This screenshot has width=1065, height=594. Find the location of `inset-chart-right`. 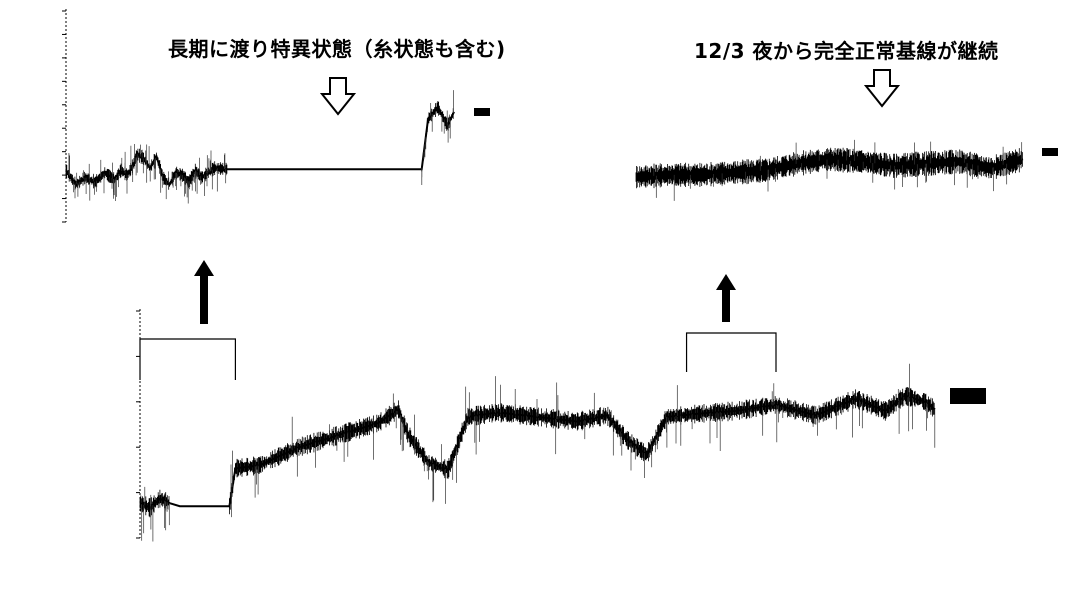

inset-chart-right is located at coordinates (846, 170).